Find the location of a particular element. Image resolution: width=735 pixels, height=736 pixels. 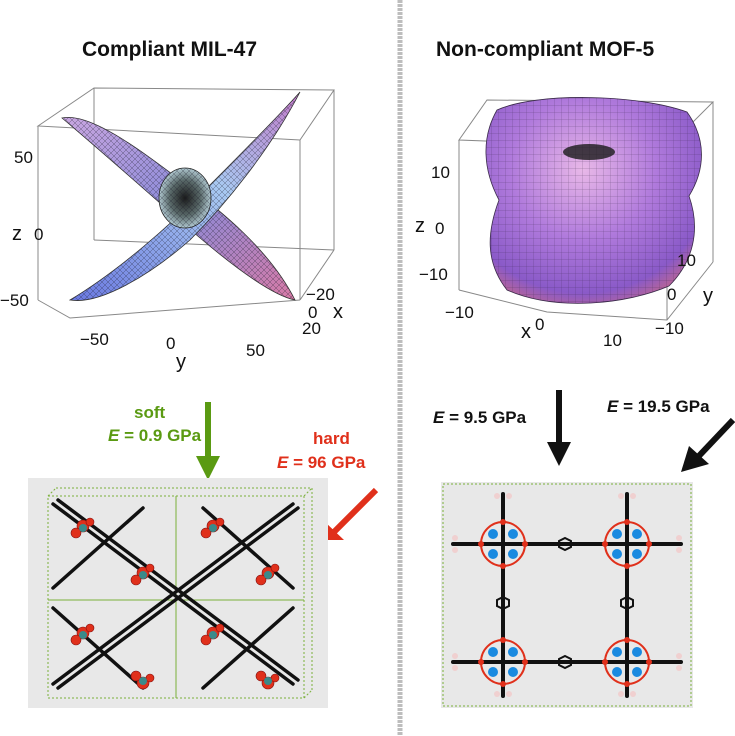

panel-divider is located at coordinates (400, 368).